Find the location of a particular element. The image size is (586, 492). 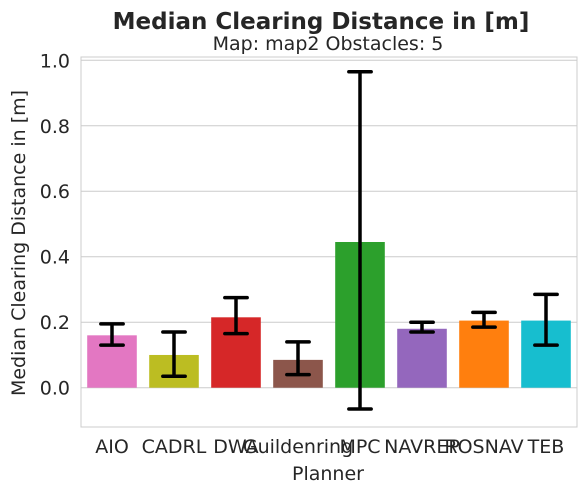

y-tick-label: 0.8 is located at coordinates (55, 127).